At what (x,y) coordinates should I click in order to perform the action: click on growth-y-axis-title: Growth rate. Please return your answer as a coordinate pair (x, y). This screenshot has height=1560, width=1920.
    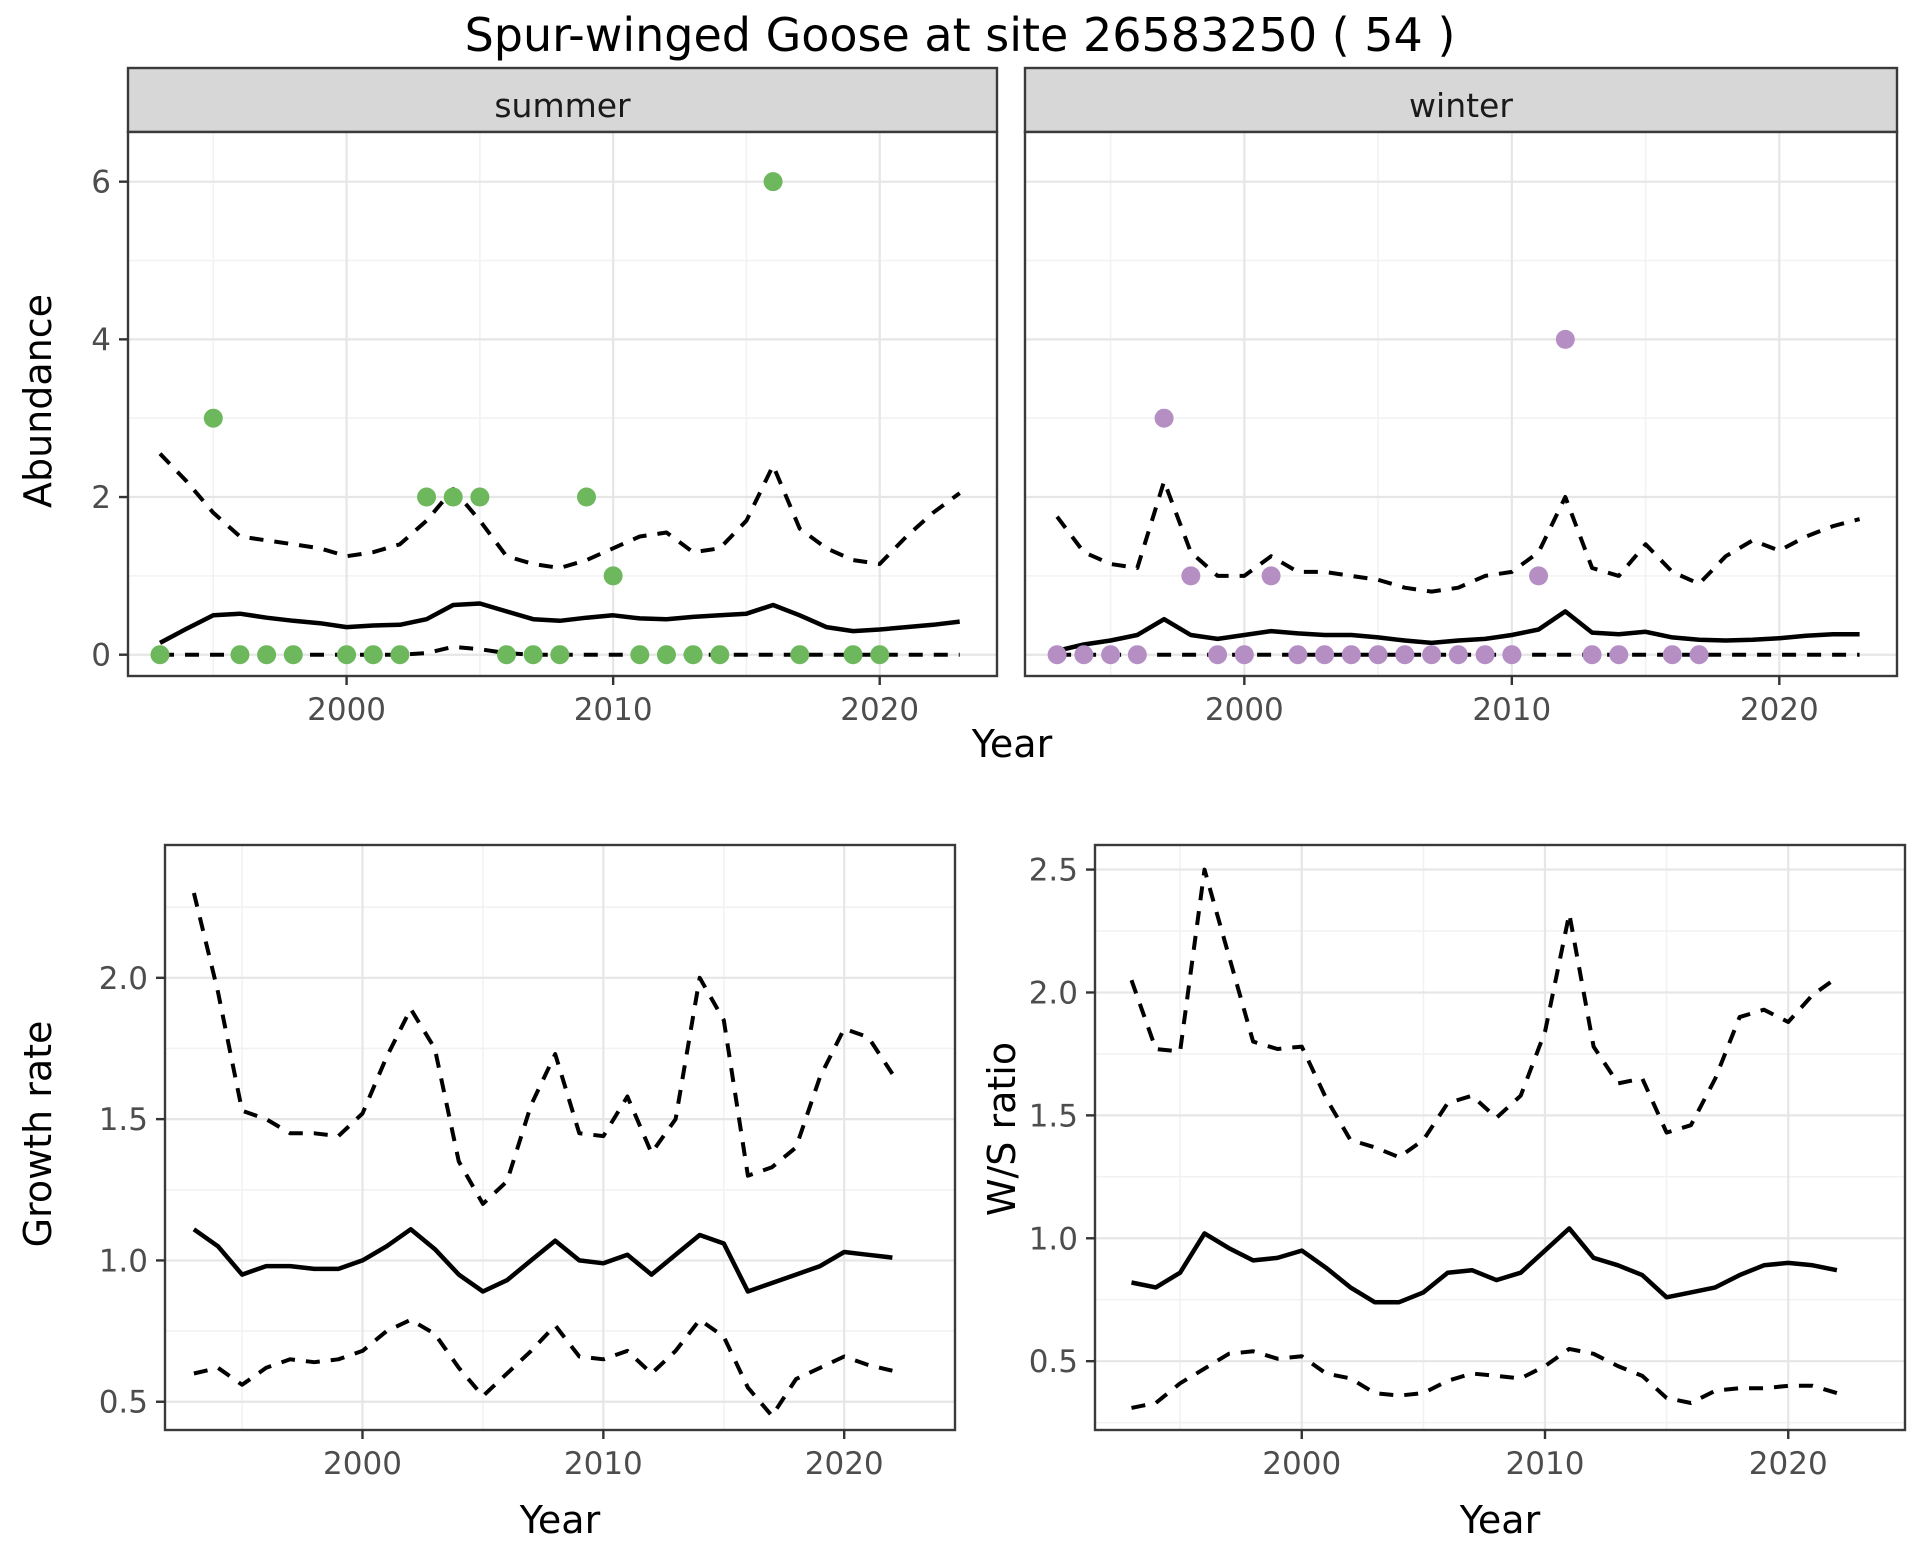
    Looking at the image, I should click on (38, 1134).